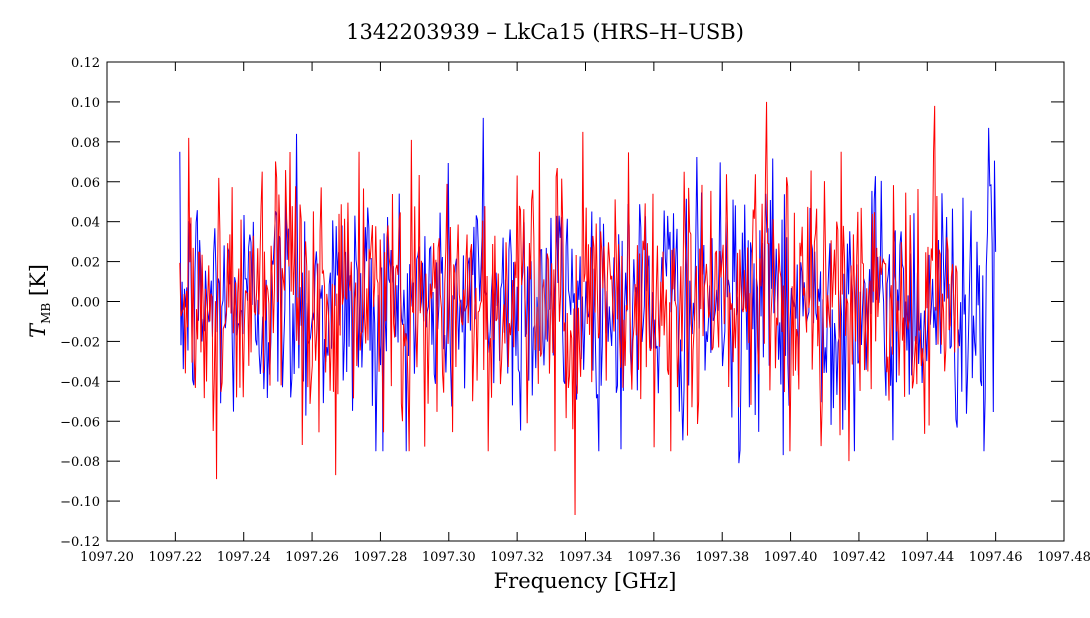  I want to click on x-tick-label: 1097.20, so click(107, 557).